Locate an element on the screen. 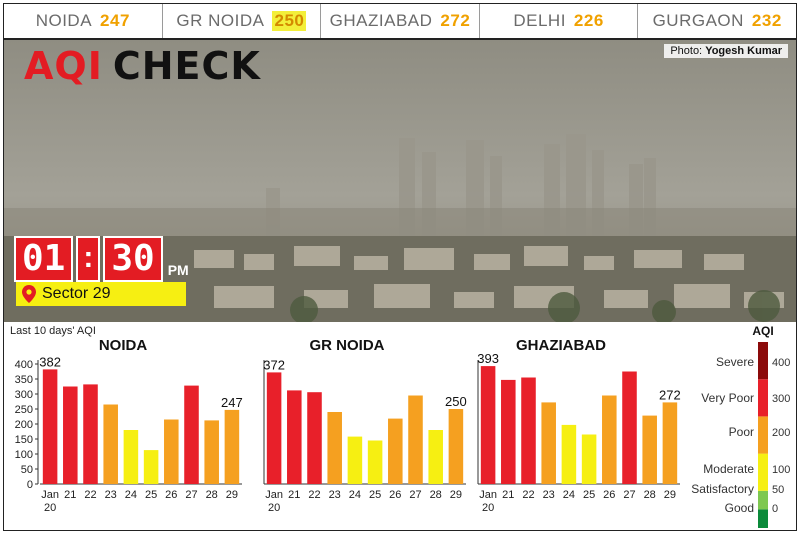 Image resolution: width=800 pixels, height=534 pixels. panel-title: GHAZIABAD is located at coordinates (561, 345).